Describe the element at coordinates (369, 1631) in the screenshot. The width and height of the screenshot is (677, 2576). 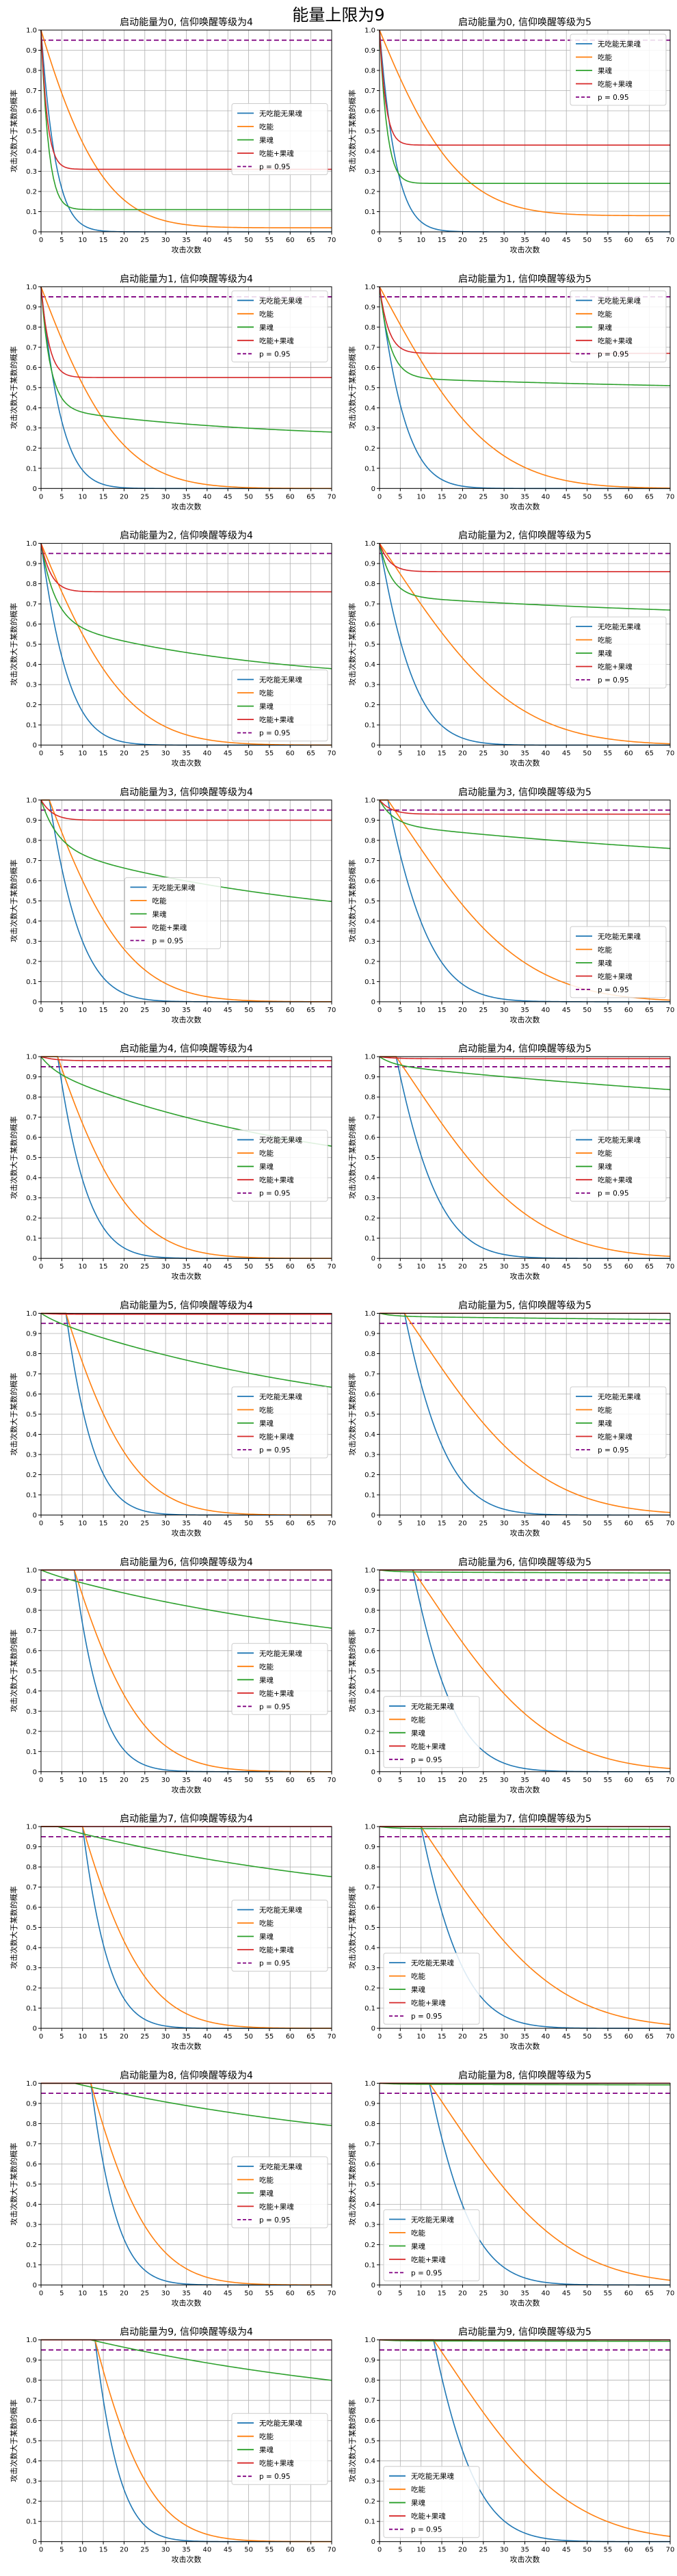
I see `y-tick-label: 0.7` at that location.